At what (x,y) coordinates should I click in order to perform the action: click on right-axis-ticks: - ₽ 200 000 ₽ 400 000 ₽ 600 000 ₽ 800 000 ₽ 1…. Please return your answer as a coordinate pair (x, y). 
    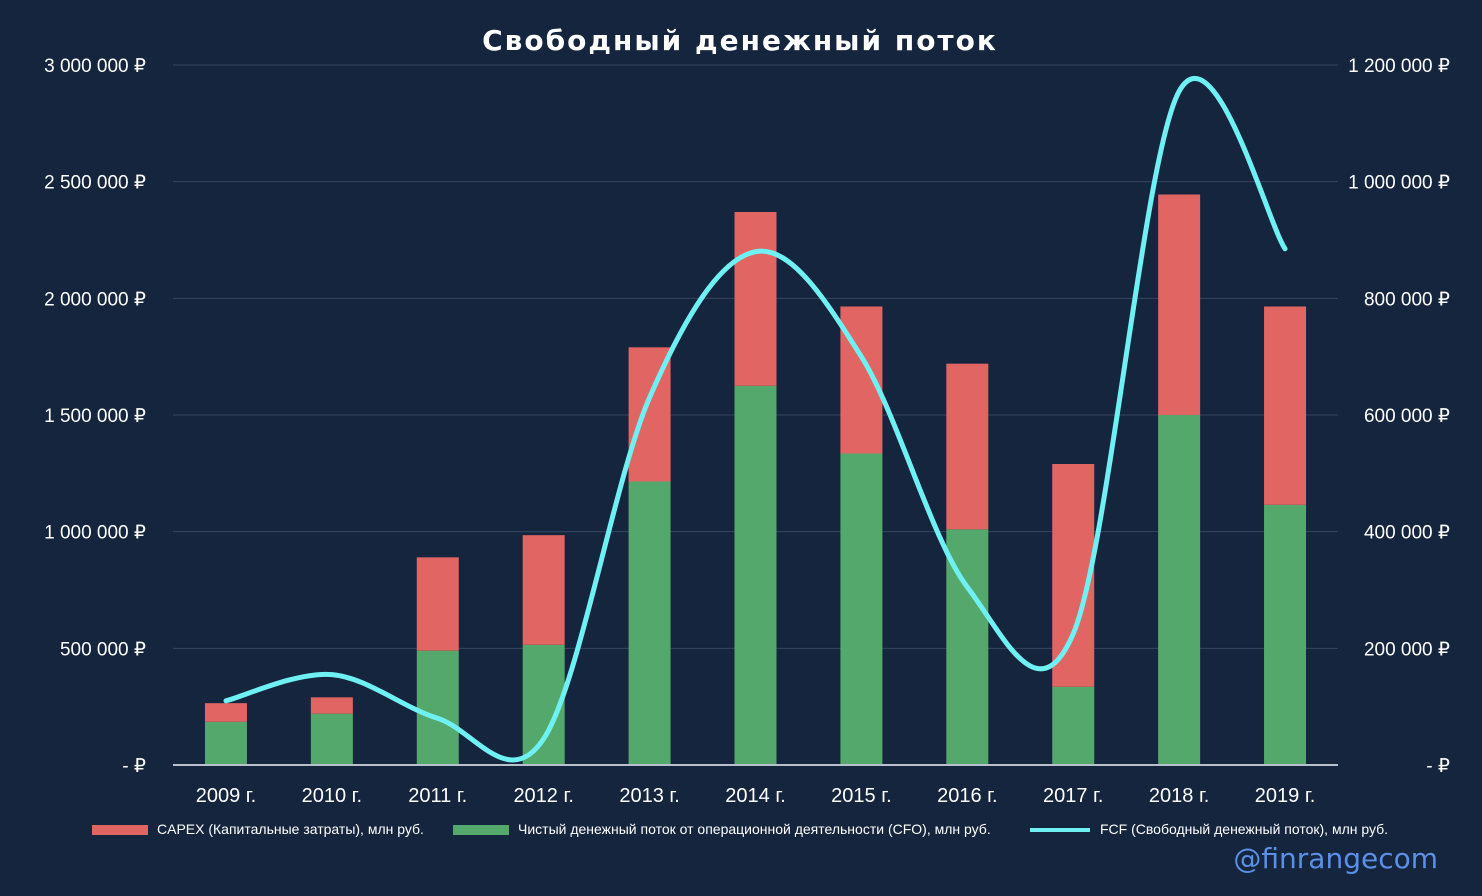
    Looking at the image, I should click on (1399, 416).